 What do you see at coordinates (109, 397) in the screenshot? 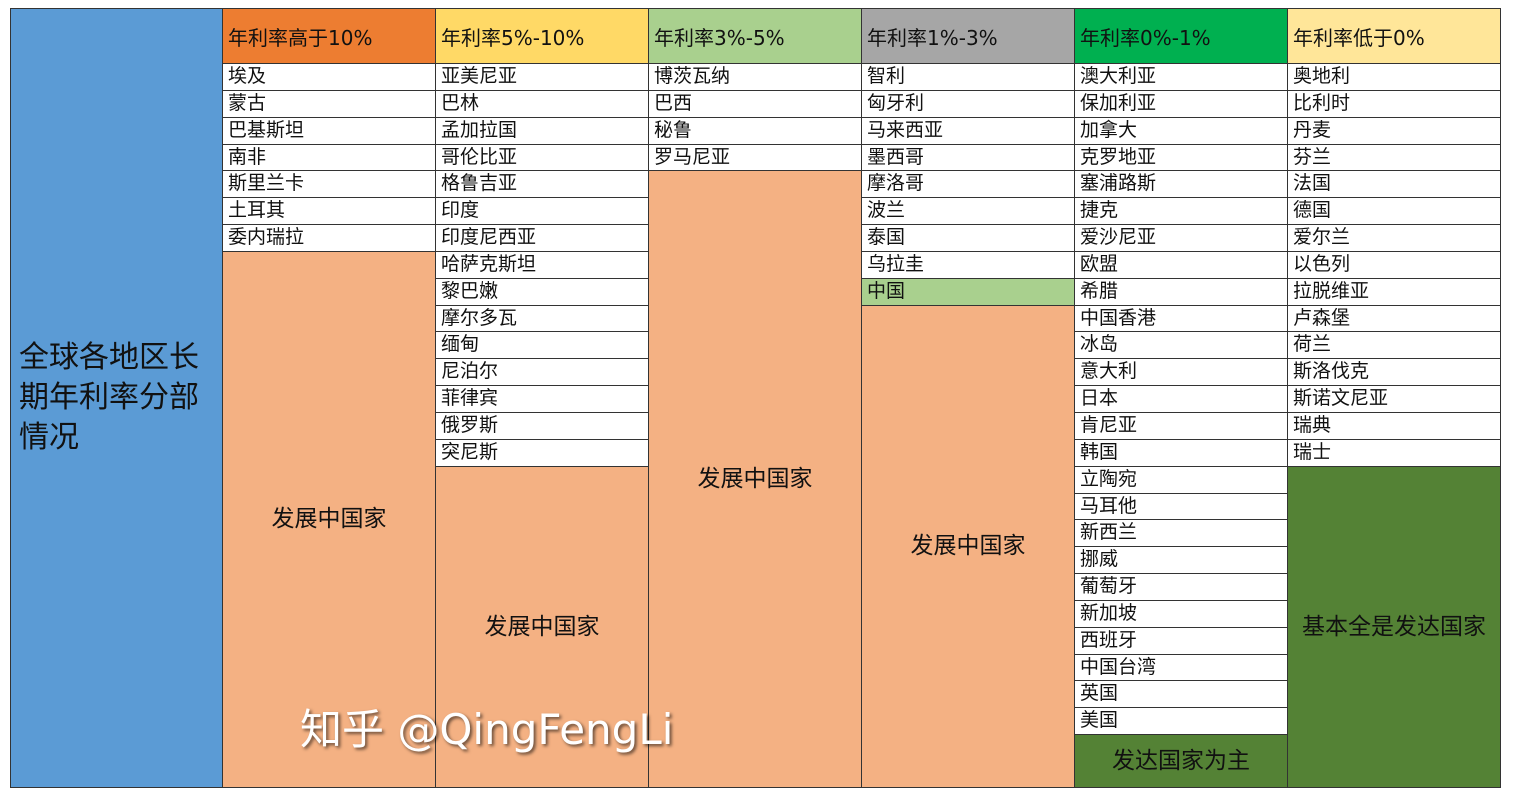
I see `table-title: 全球各地区长期年利率分部情况` at bounding box center [109, 397].